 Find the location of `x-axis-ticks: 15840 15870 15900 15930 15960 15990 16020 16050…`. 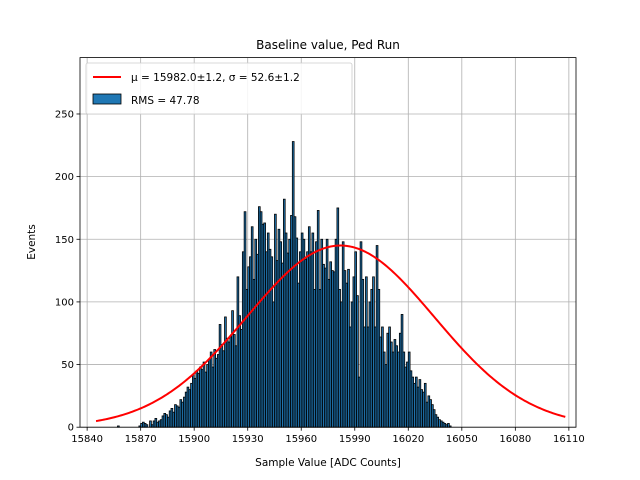

x-axis-ticks: 15840 15870 15900 15930 15960 15990 16020 16050… is located at coordinates (328, 436).